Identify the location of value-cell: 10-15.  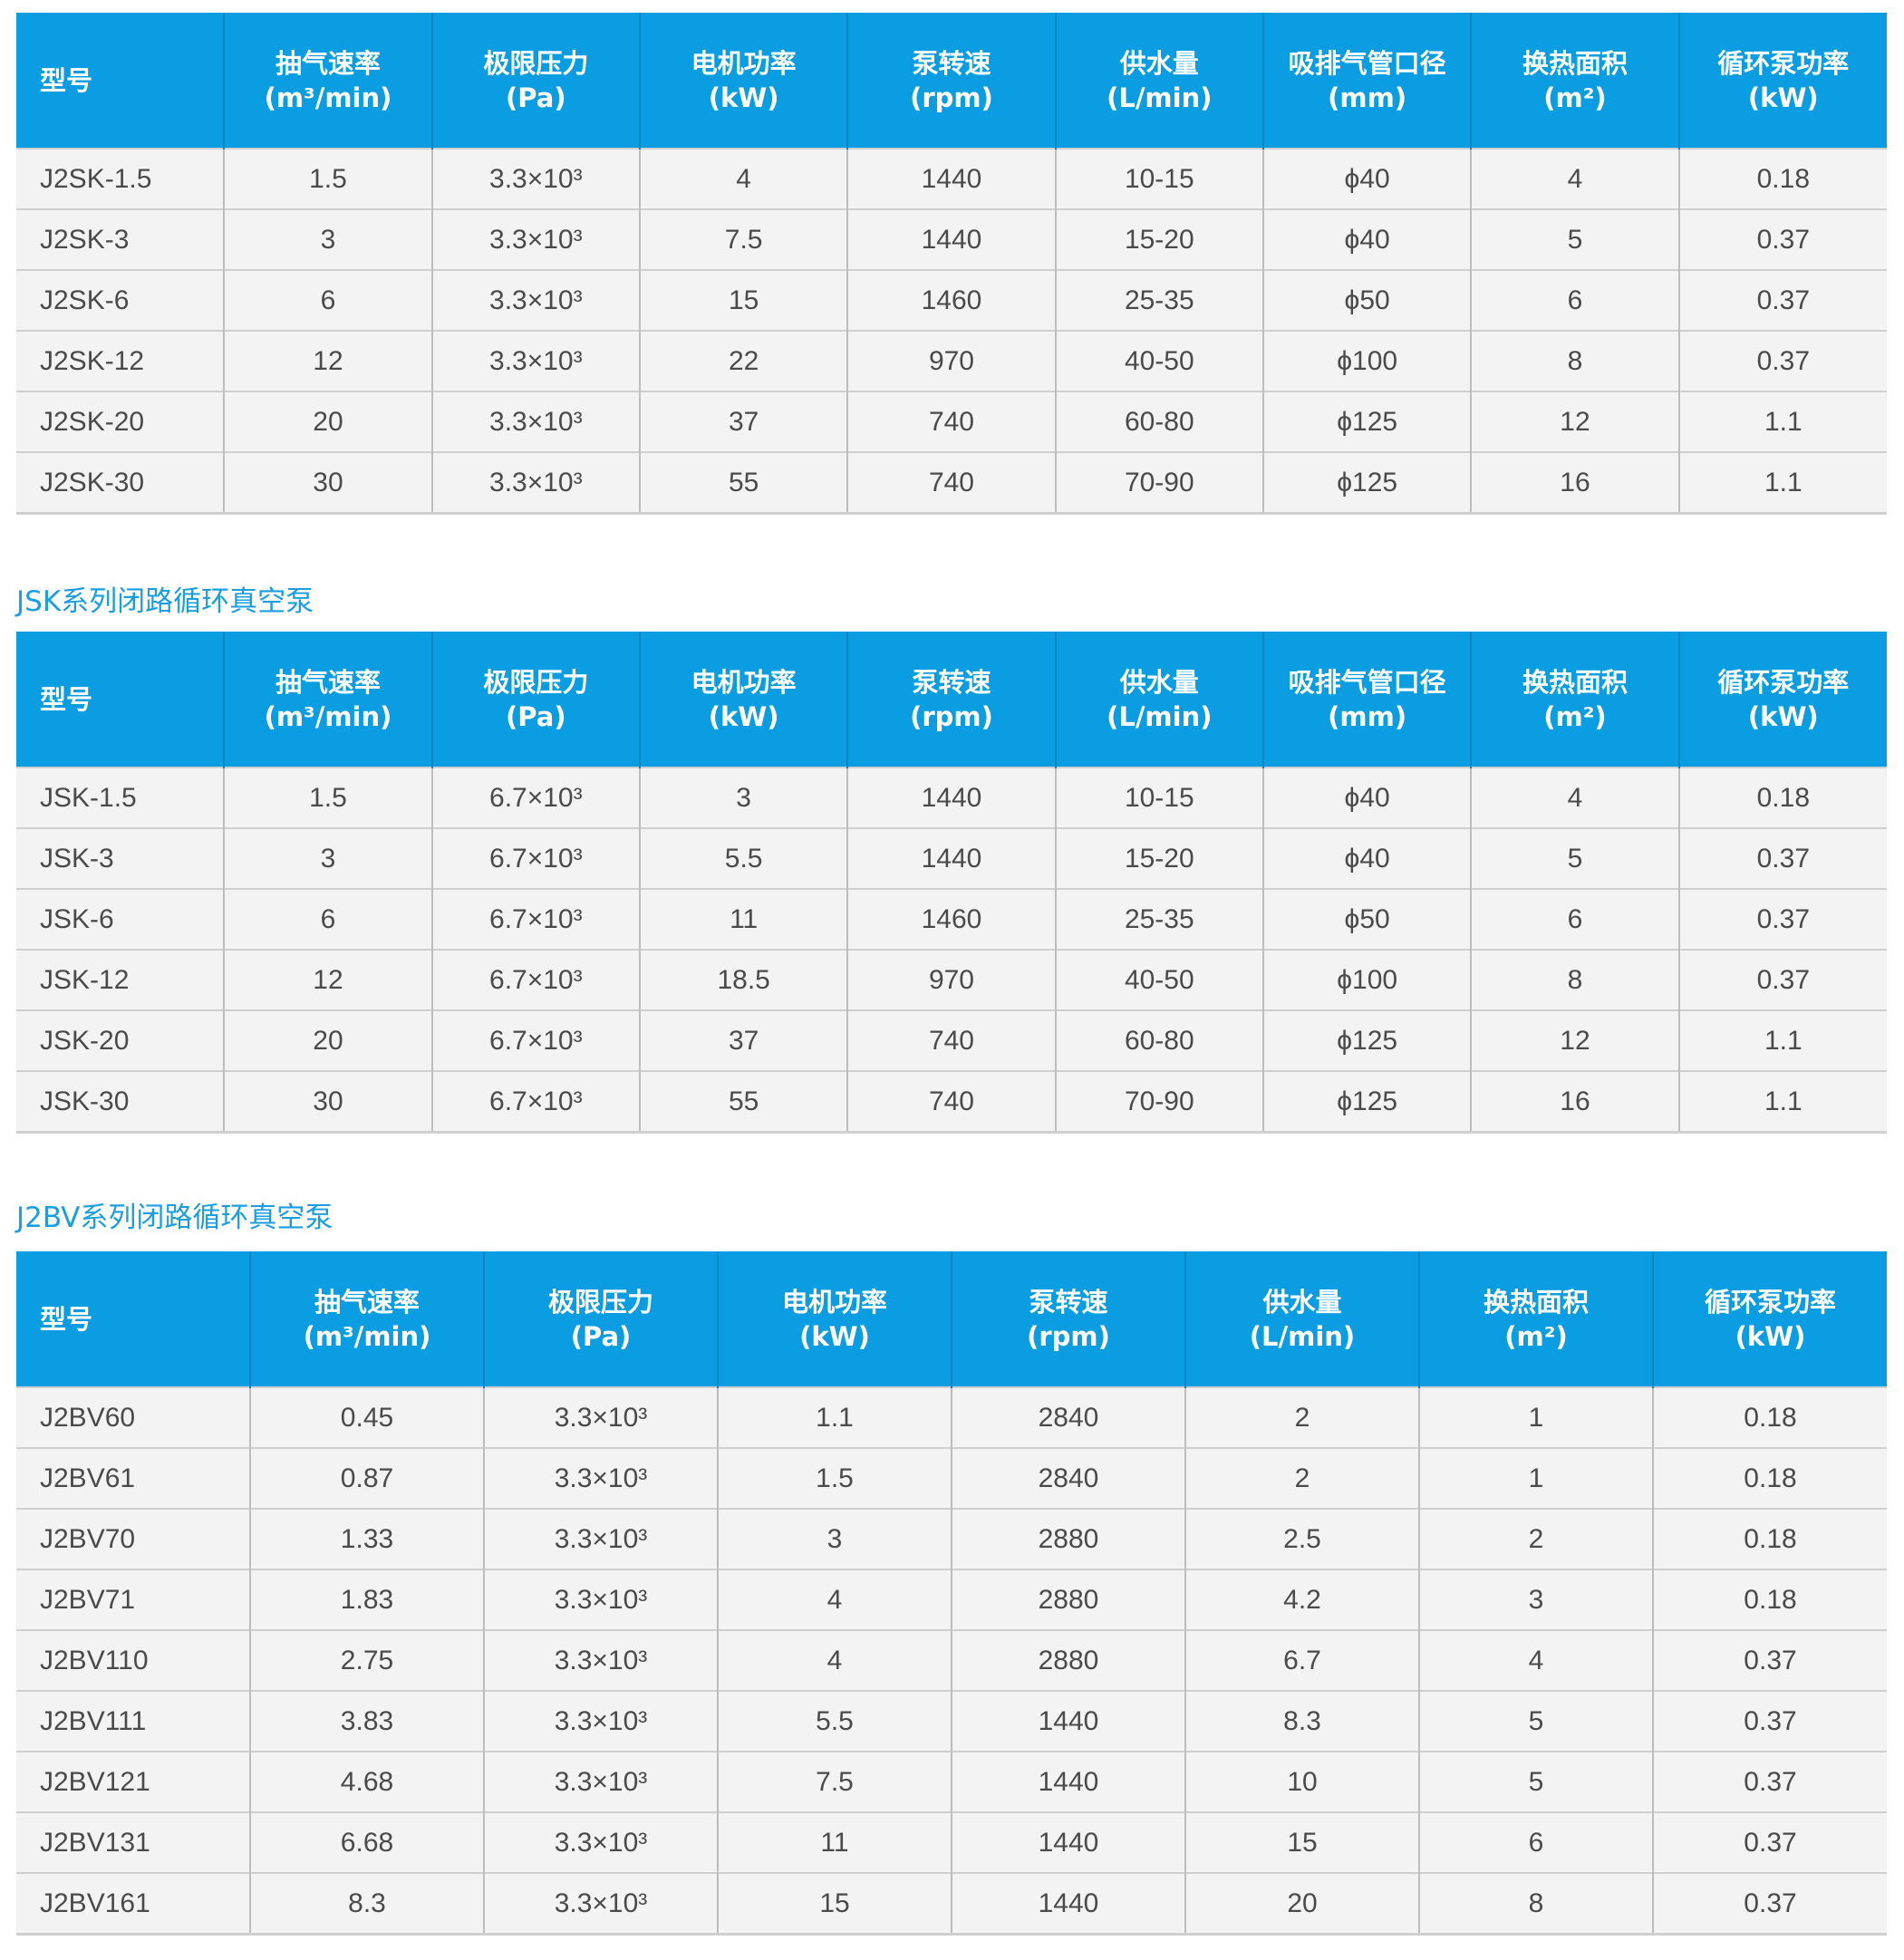
(1159, 178).